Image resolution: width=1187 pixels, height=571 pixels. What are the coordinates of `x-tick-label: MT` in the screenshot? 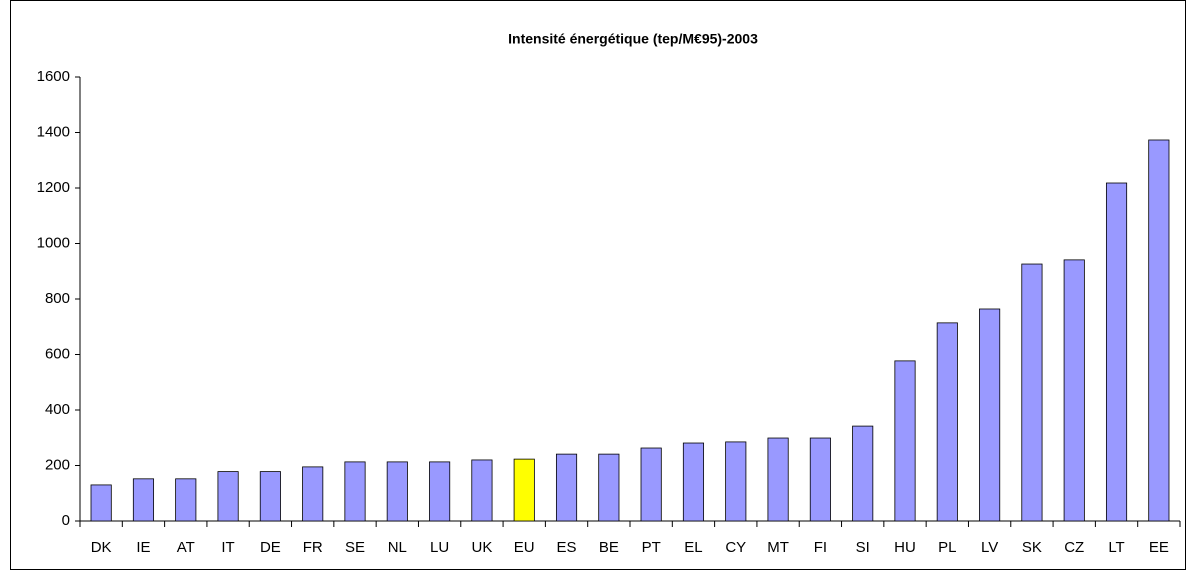 It's located at (778, 547).